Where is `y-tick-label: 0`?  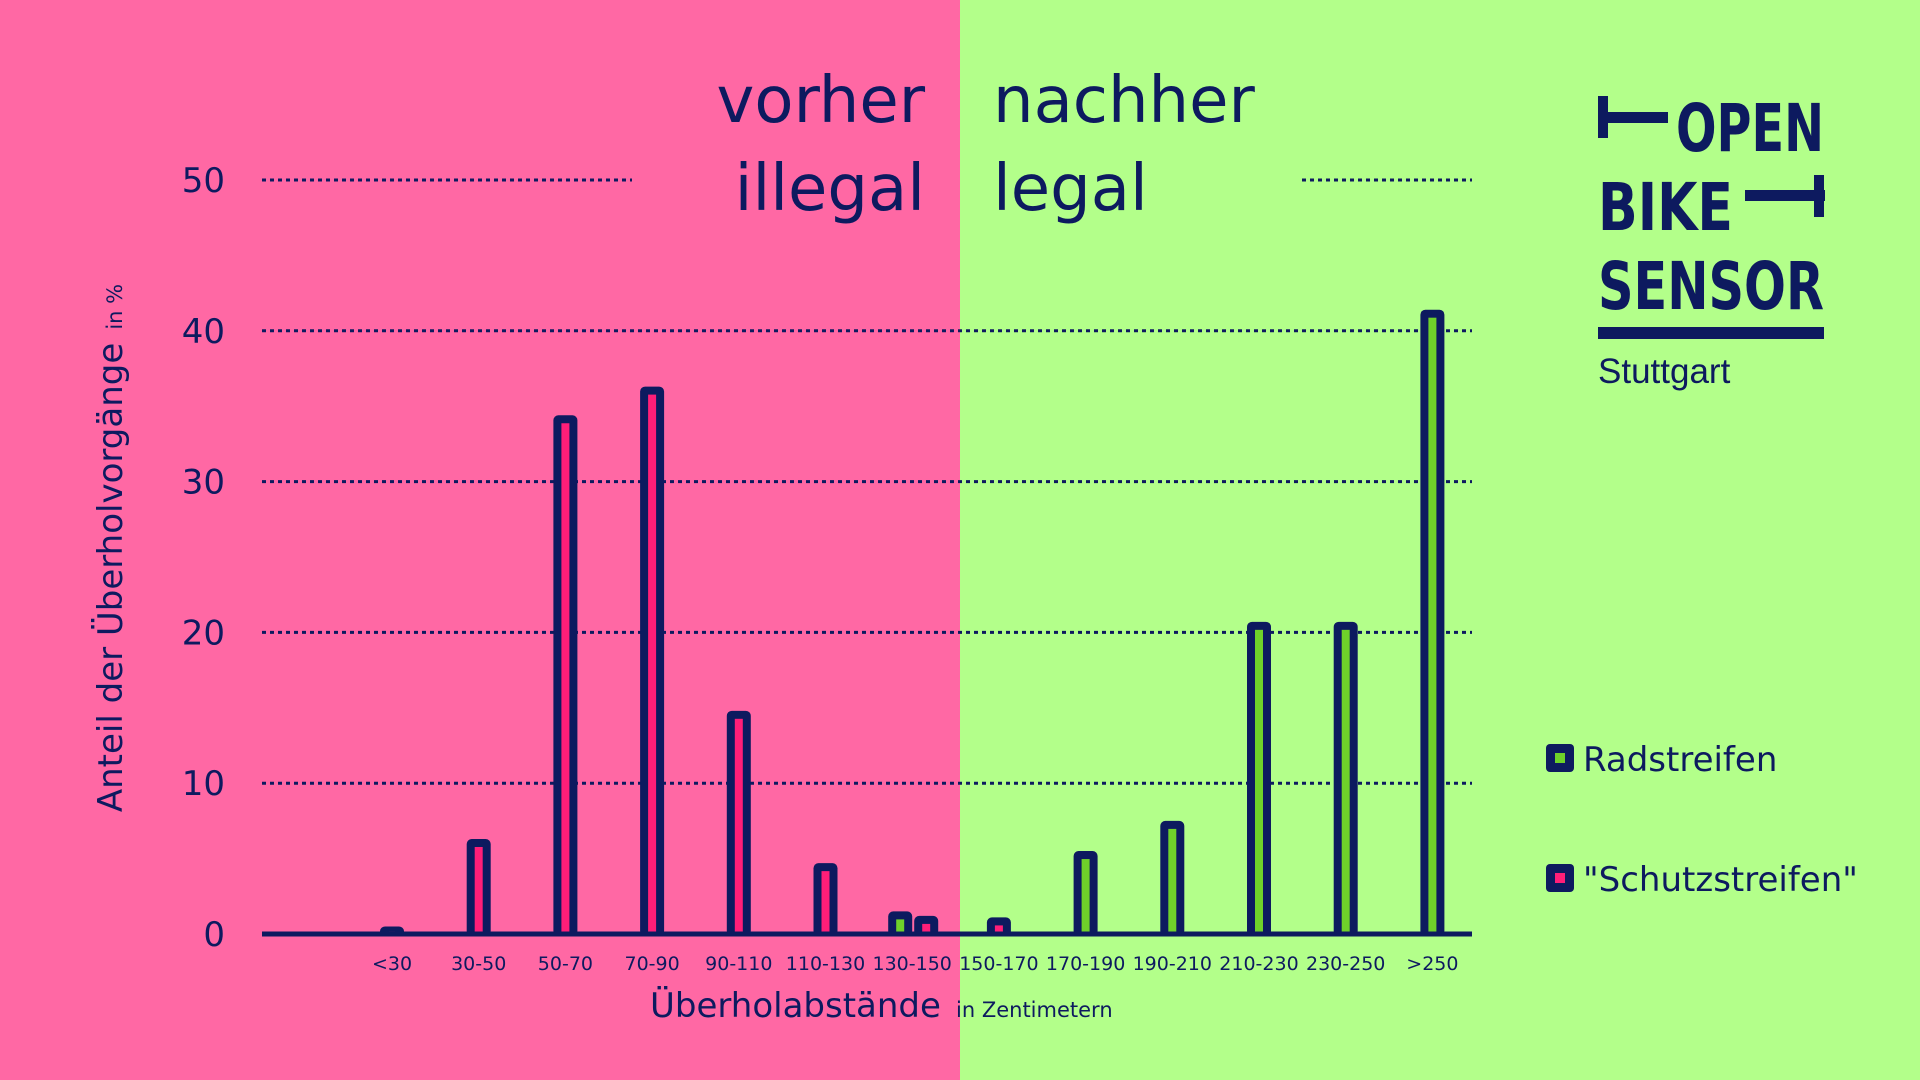 y-tick-label: 0 is located at coordinates (214, 935).